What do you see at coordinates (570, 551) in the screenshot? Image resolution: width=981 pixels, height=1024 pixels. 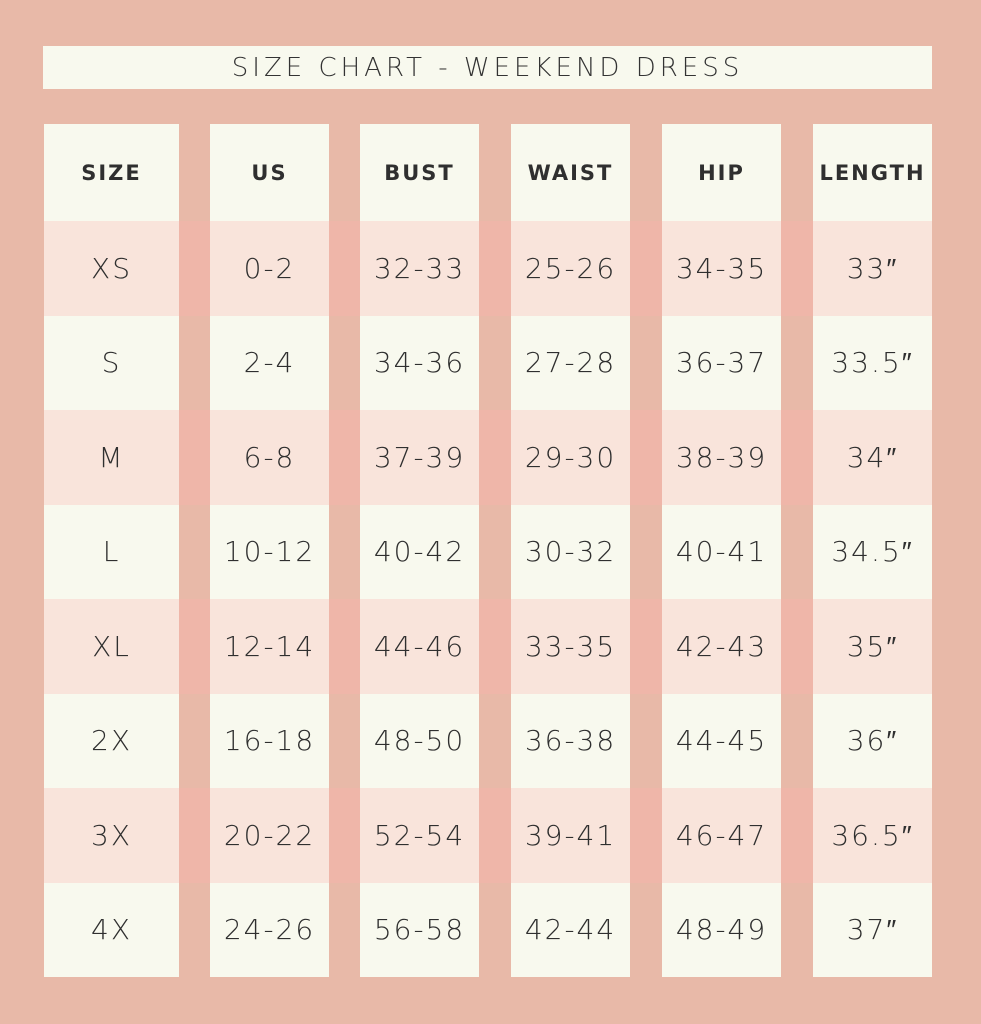 I see `table-cell: 30-32` at bounding box center [570, 551].